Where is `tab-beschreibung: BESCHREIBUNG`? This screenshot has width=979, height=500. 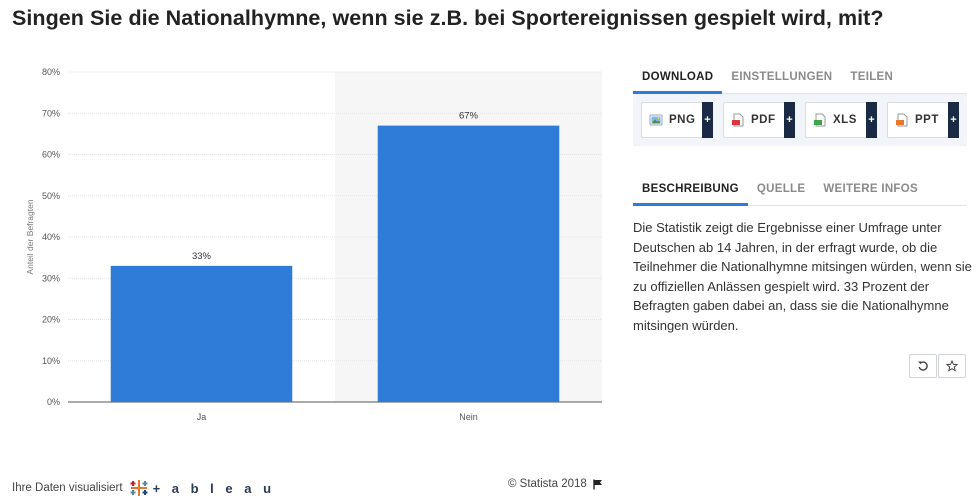 tab-beschreibung: BESCHREIBUNG is located at coordinates (690, 191).